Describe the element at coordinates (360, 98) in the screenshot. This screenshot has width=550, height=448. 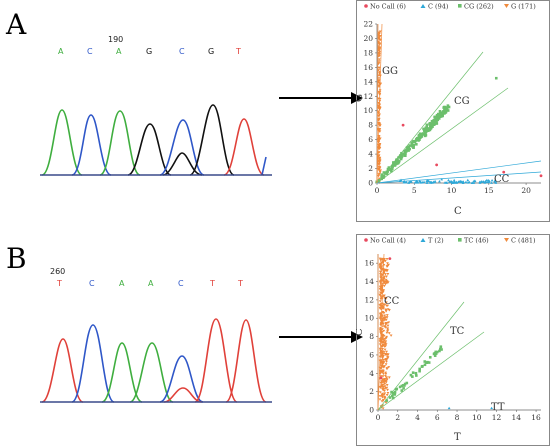
I see `y-axis-label: G` at that location.